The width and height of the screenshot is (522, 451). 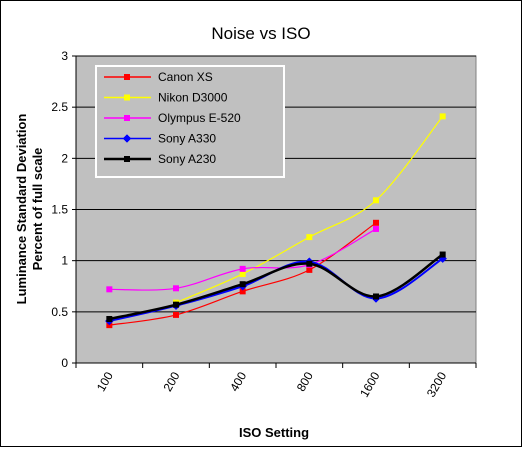 I want to click on series-line-sony-a230, so click(x=276, y=287).